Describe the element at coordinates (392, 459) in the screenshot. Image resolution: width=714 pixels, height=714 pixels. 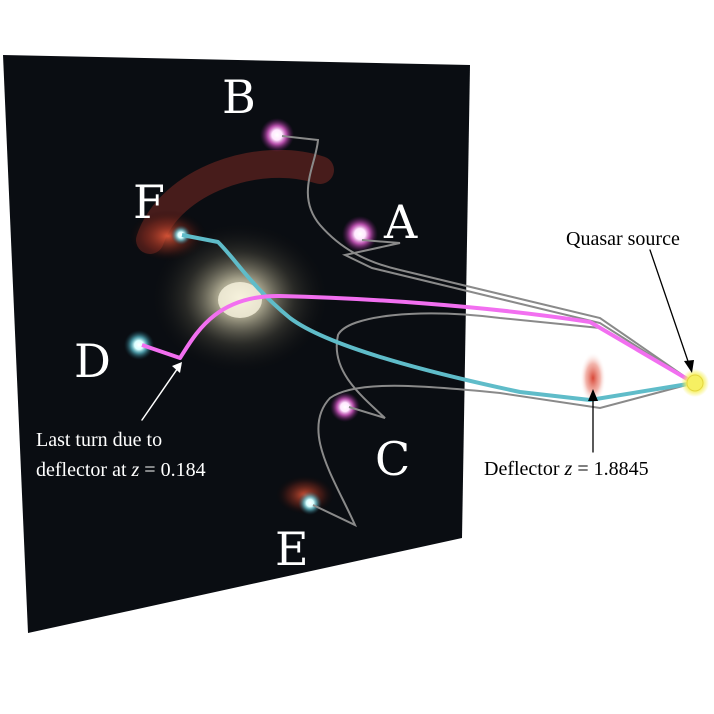
I see `label-c: C` at that location.